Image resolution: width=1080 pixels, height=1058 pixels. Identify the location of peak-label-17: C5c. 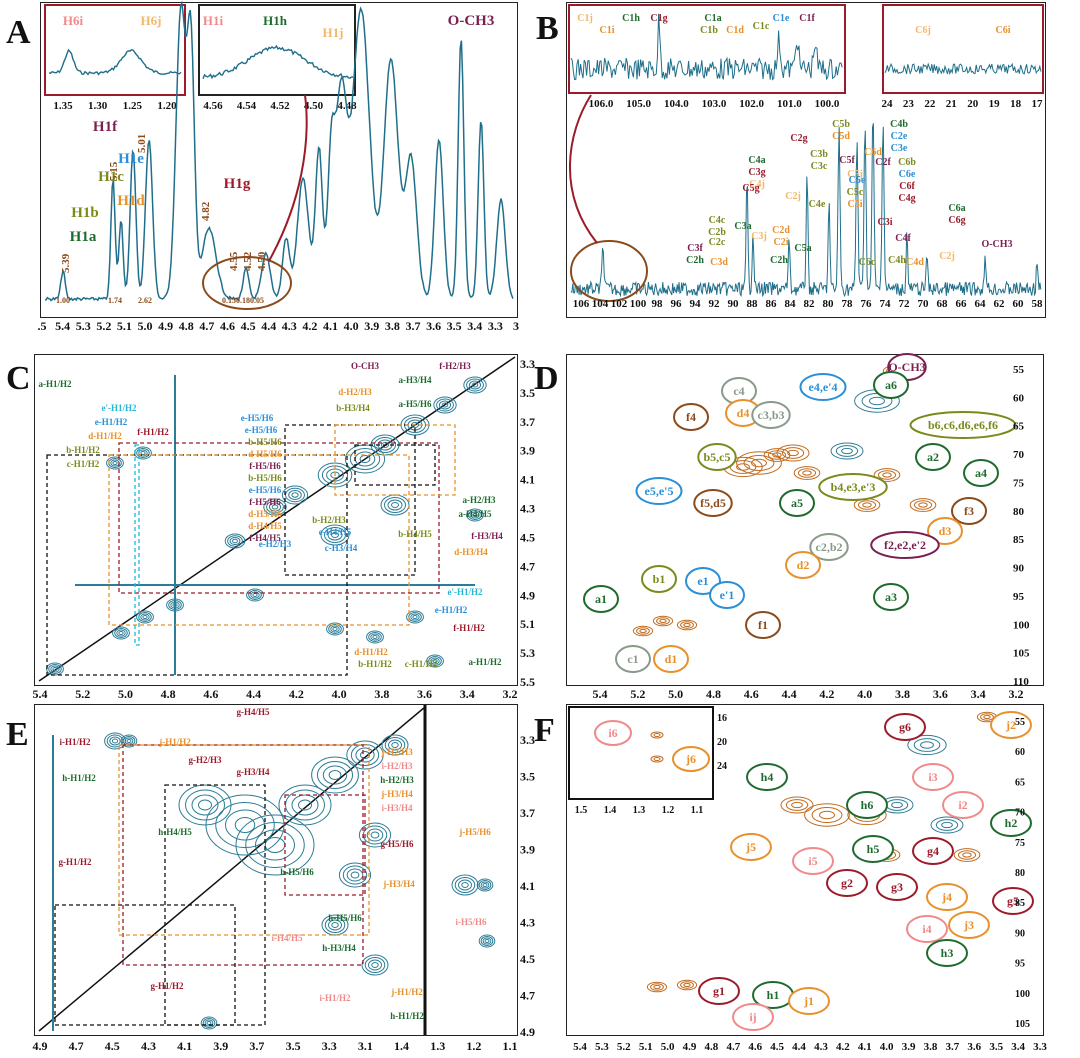
(855, 192).